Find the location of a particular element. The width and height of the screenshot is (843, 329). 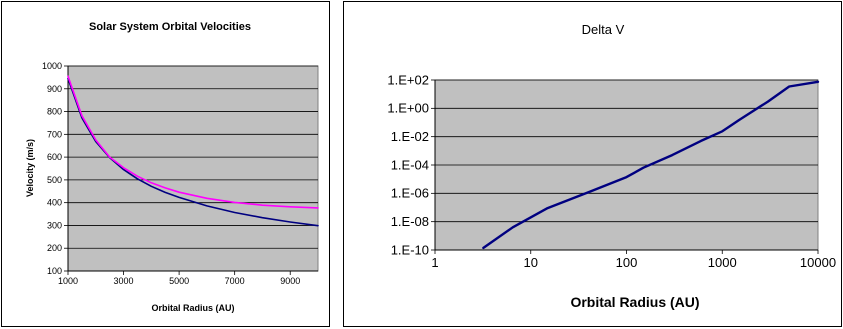

chart1-x-tick-label: 7000 is located at coordinates (235, 281).